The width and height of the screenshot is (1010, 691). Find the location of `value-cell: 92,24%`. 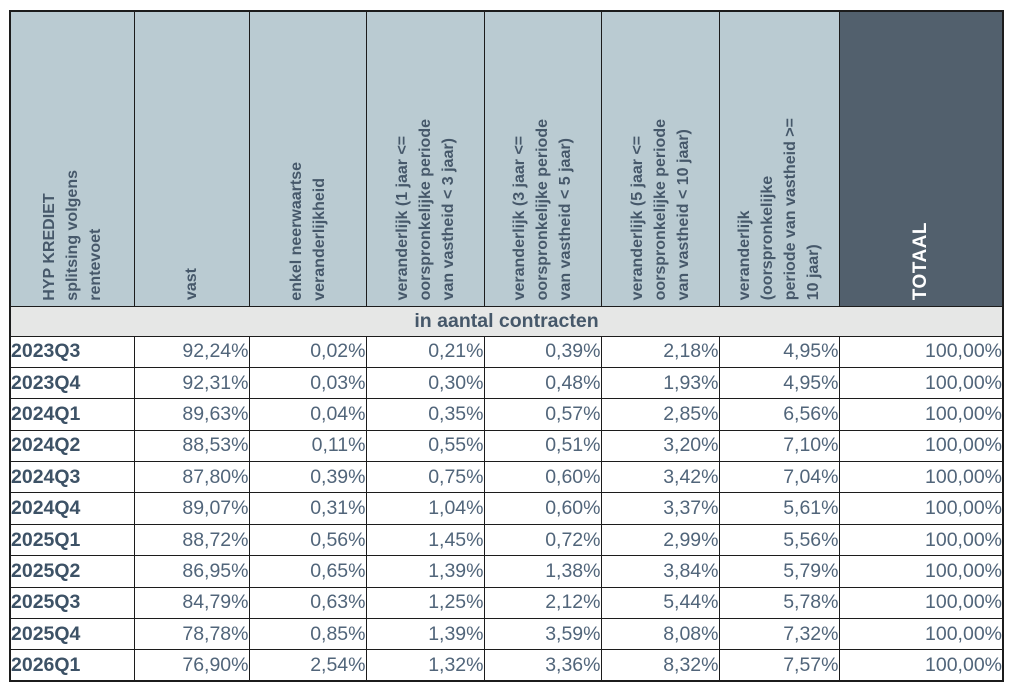

value-cell: 92,24% is located at coordinates (191, 351).